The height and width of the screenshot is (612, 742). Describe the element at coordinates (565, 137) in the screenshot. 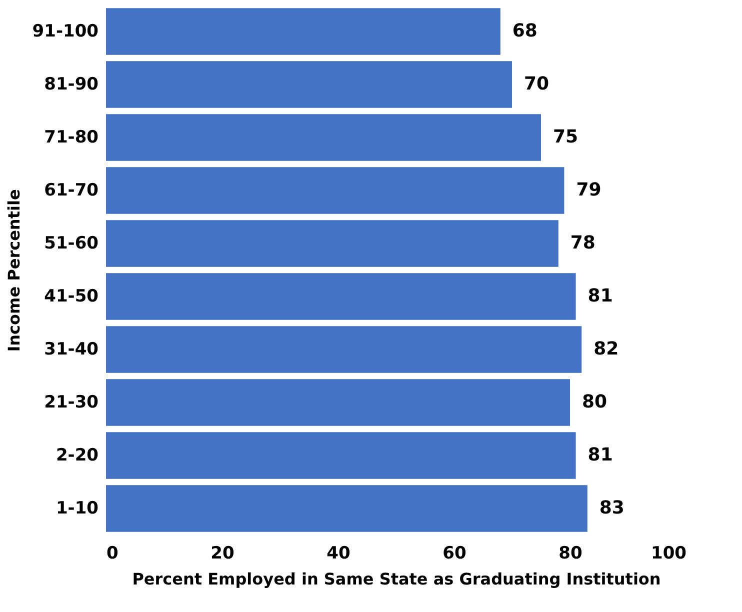

I see `data-label: 75` at that location.